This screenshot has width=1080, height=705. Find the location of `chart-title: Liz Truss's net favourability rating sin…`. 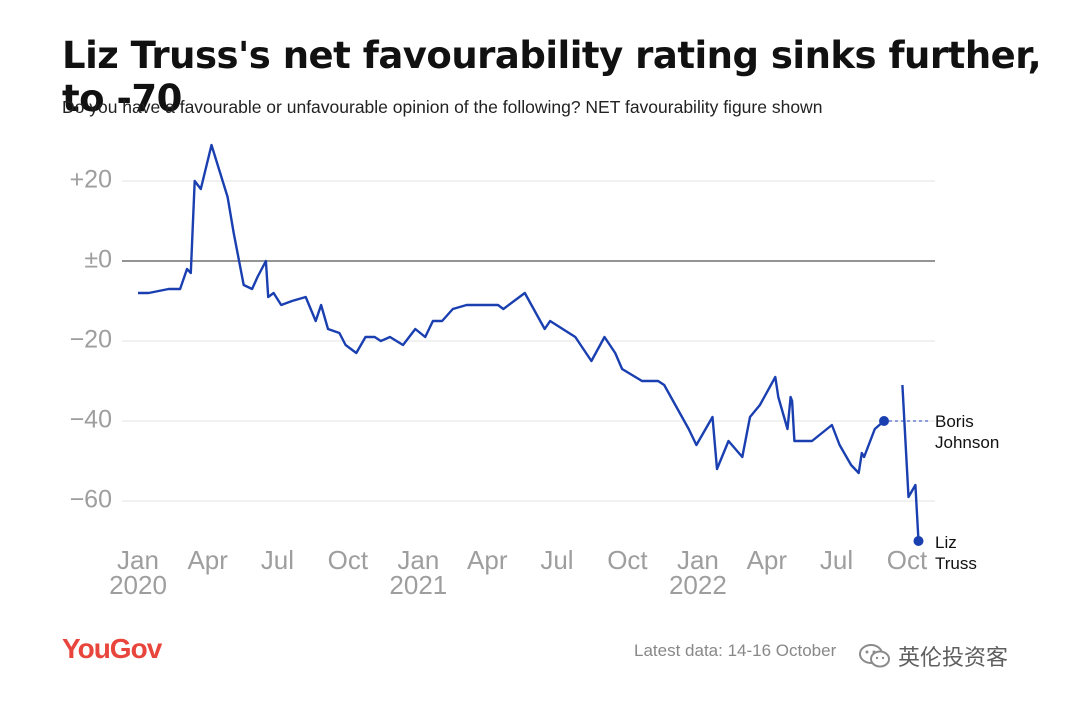

chart-title: Liz Truss's net favourability rating sin… is located at coordinates (552, 77).